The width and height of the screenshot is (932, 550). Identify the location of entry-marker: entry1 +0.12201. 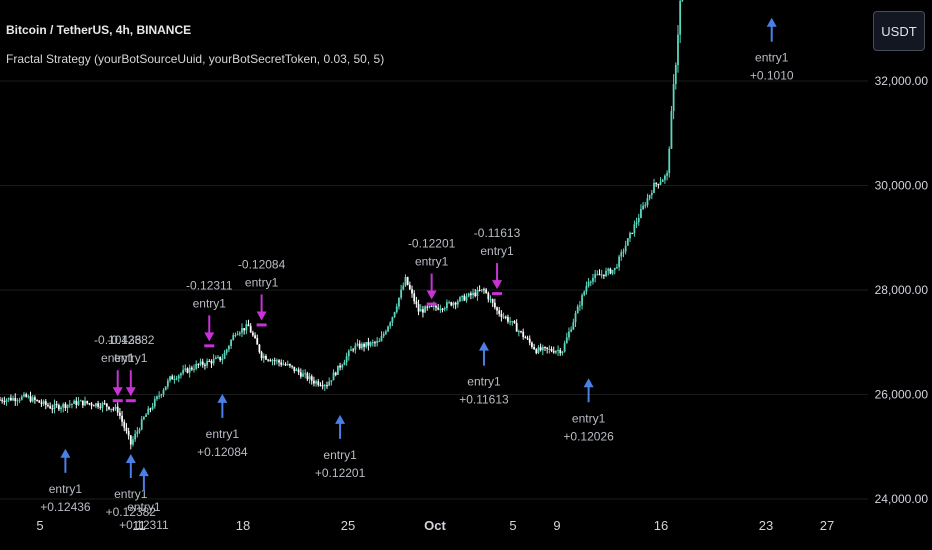
(340, 447).